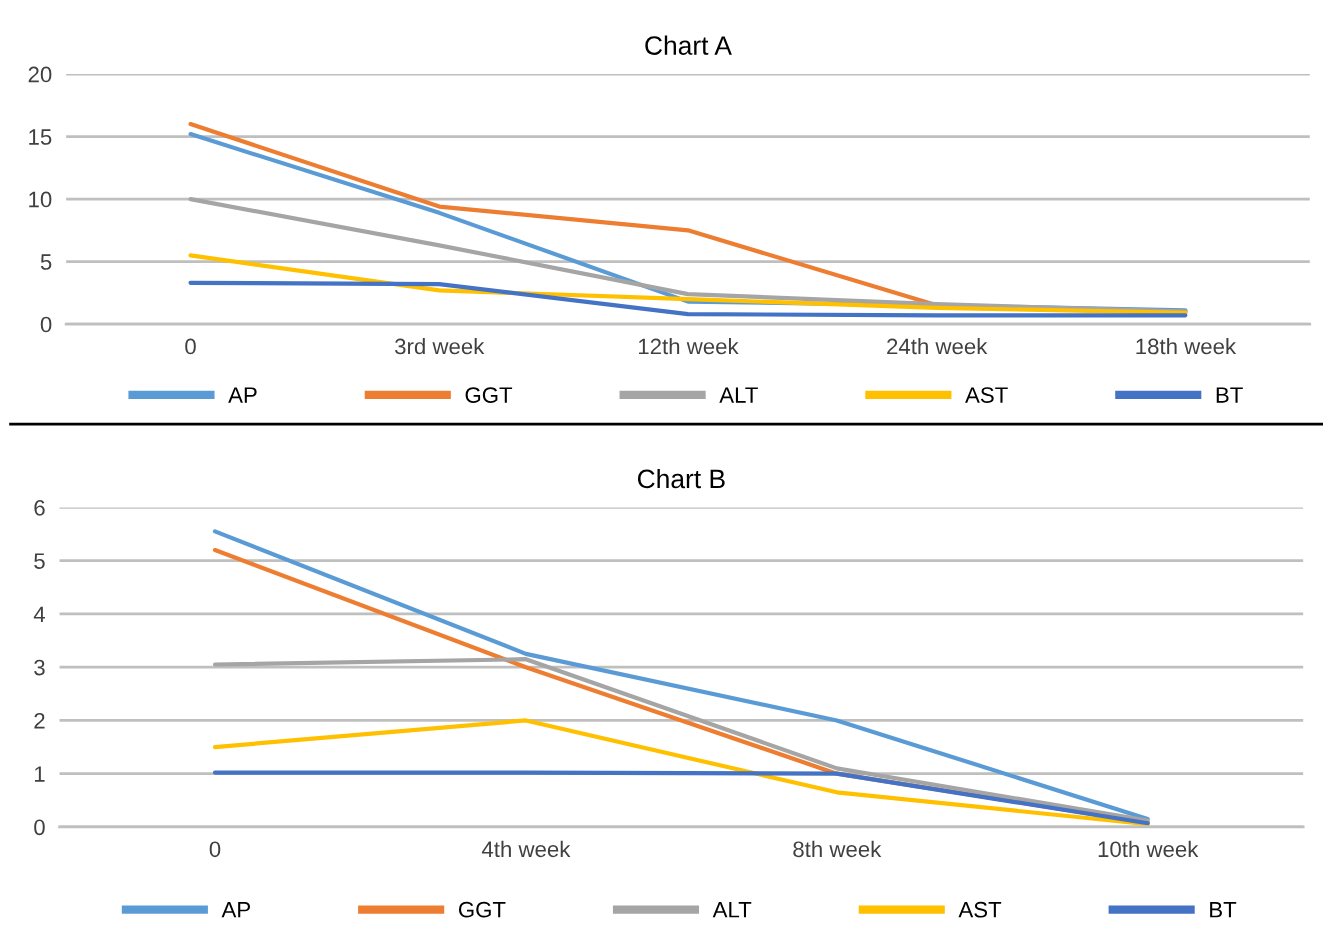 The height and width of the screenshot is (926, 1323). I want to click on y-tick-label: 10, so click(40, 199).